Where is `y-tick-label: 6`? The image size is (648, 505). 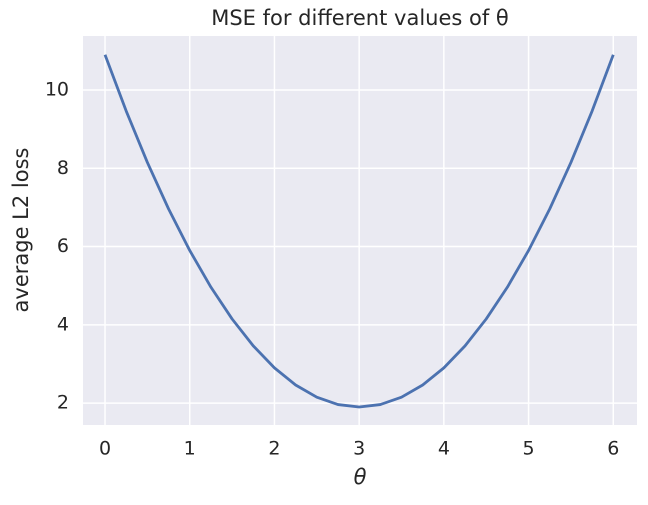
y-tick-label: 6 is located at coordinates (63, 246).